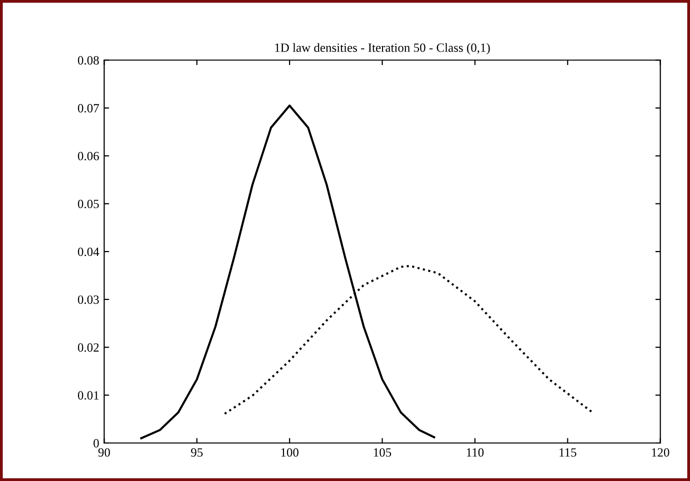  What do you see at coordinates (88, 156) in the screenshot?
I see `y-tick-label: 0.06` at bounding box center [88, 156].